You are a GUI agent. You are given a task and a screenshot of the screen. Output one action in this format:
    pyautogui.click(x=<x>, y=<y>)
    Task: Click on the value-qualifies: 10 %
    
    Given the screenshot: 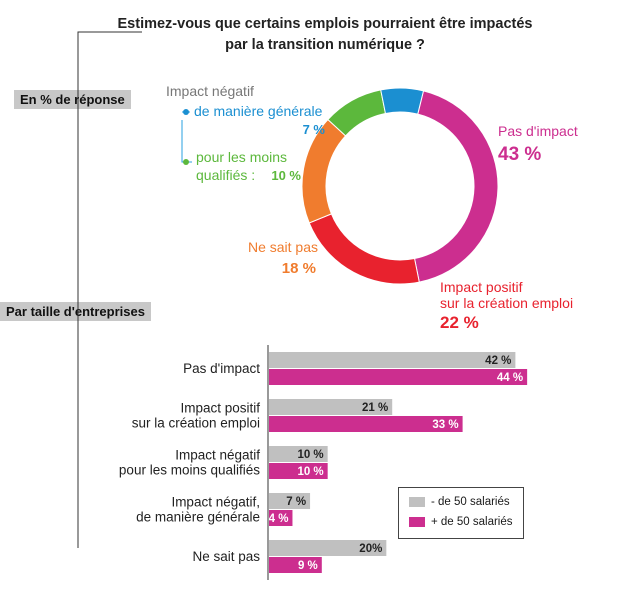 What is the action you would take?
    pyautogui.click(x=286, y=175)
    